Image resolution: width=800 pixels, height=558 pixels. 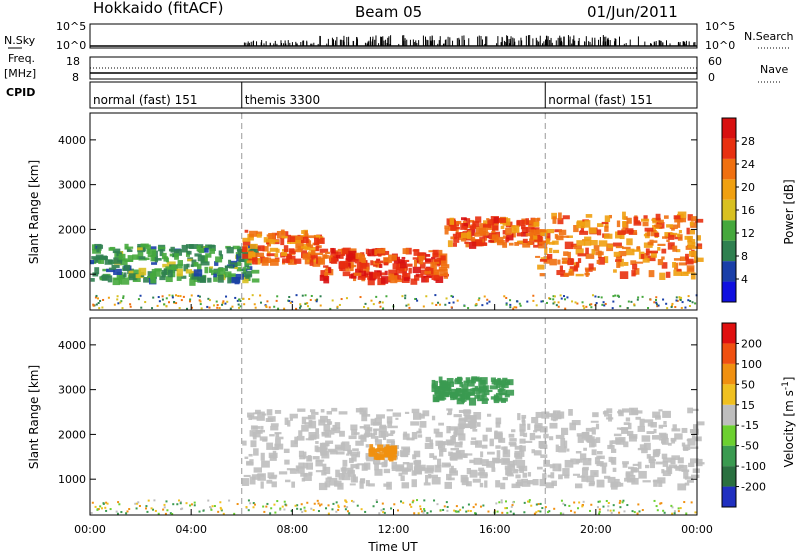 What do you see at coordinates (393, 41) in the screenshot?
I see `nsky-trace` at bounding box center [393, 41].